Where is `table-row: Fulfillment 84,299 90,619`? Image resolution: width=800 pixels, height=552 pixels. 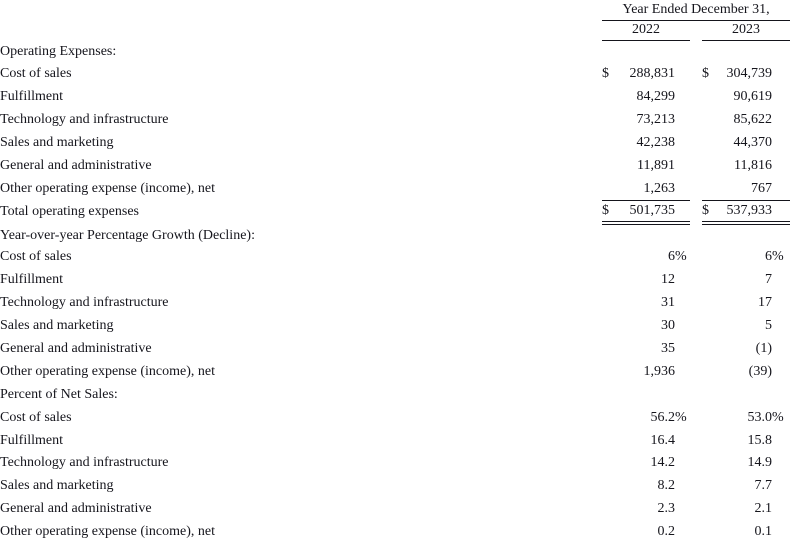 table-row: Fulfillment 84,299 90,619 is located at coordinates (400, 97).